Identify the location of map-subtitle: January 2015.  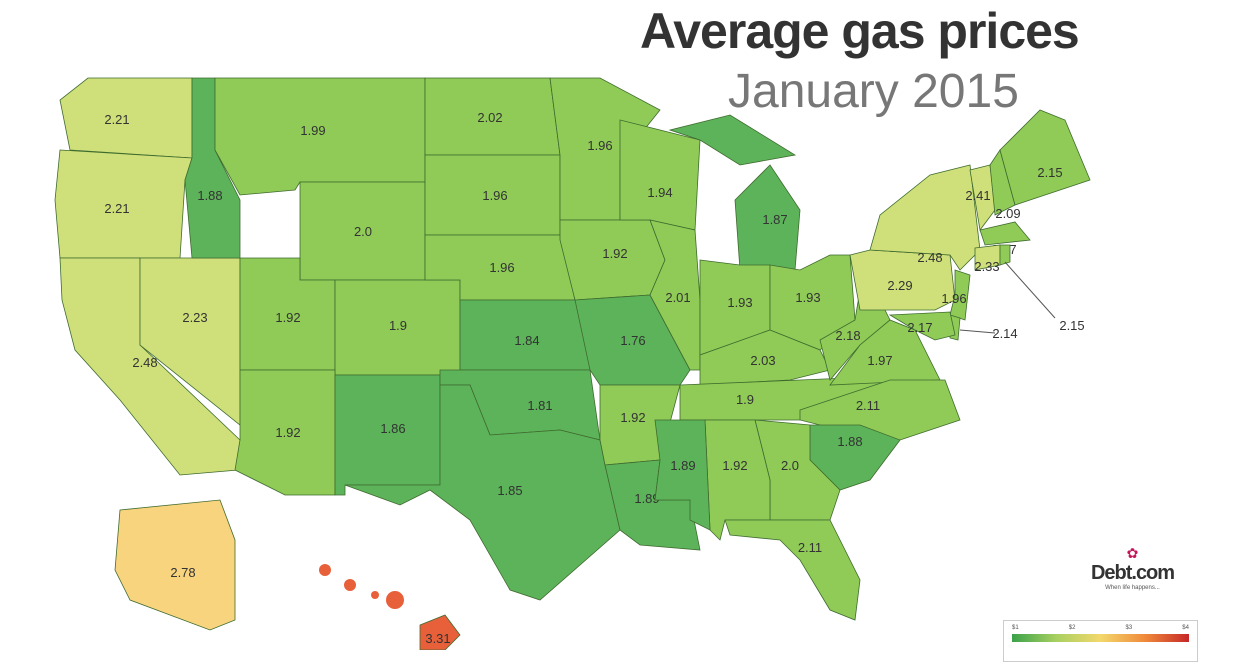
(873, 91).